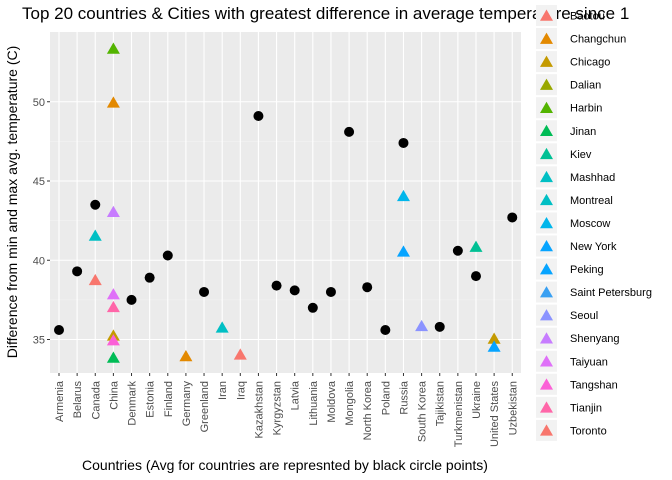 This screenshot has width=672, height=480. I want to click on x-tick-label: North Korea, so click(368, 410).